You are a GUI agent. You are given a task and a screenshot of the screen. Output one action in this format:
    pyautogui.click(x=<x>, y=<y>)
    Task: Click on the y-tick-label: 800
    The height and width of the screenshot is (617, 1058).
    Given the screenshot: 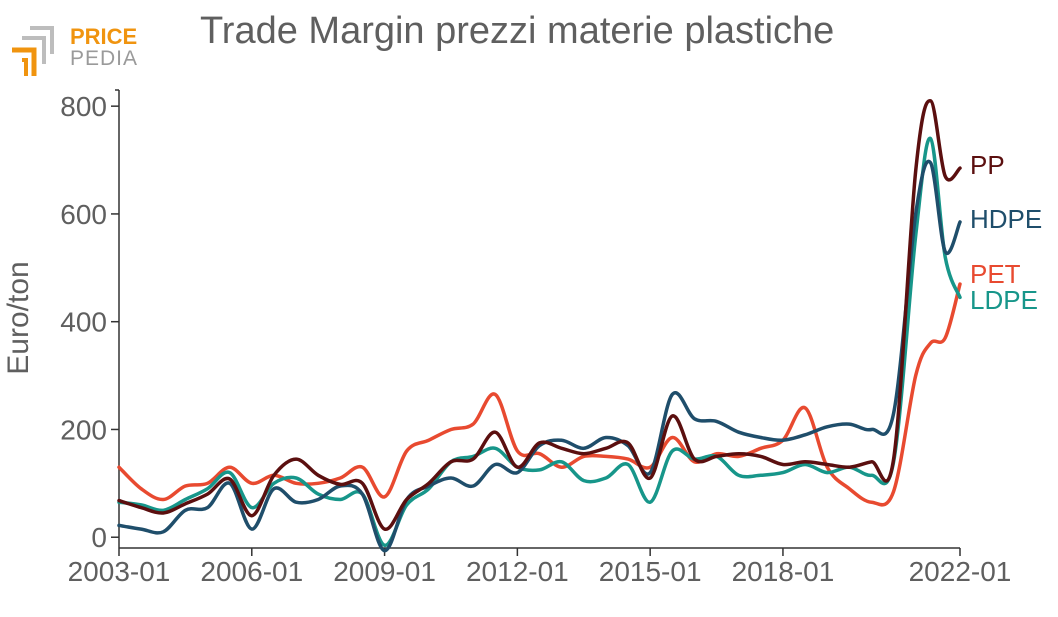 What is the action you would take?
    pyautogui.click(x=83, y=106)
    